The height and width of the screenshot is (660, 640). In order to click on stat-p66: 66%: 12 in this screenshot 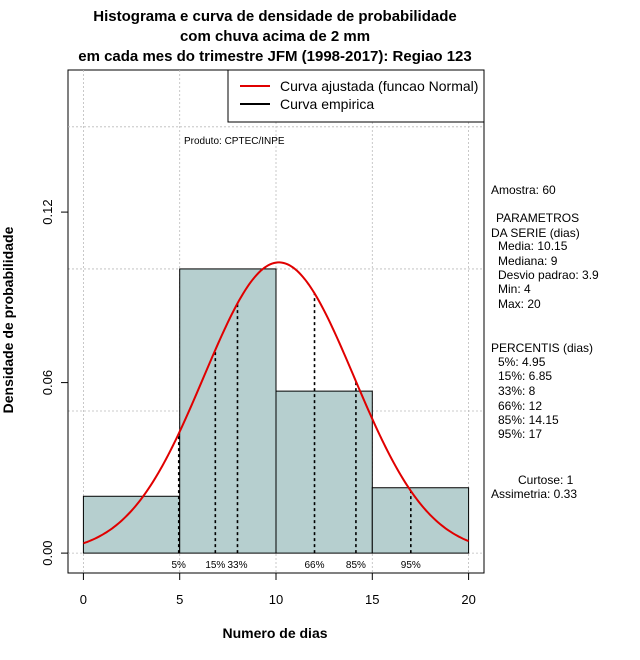, I will do `click(520, 406)`.